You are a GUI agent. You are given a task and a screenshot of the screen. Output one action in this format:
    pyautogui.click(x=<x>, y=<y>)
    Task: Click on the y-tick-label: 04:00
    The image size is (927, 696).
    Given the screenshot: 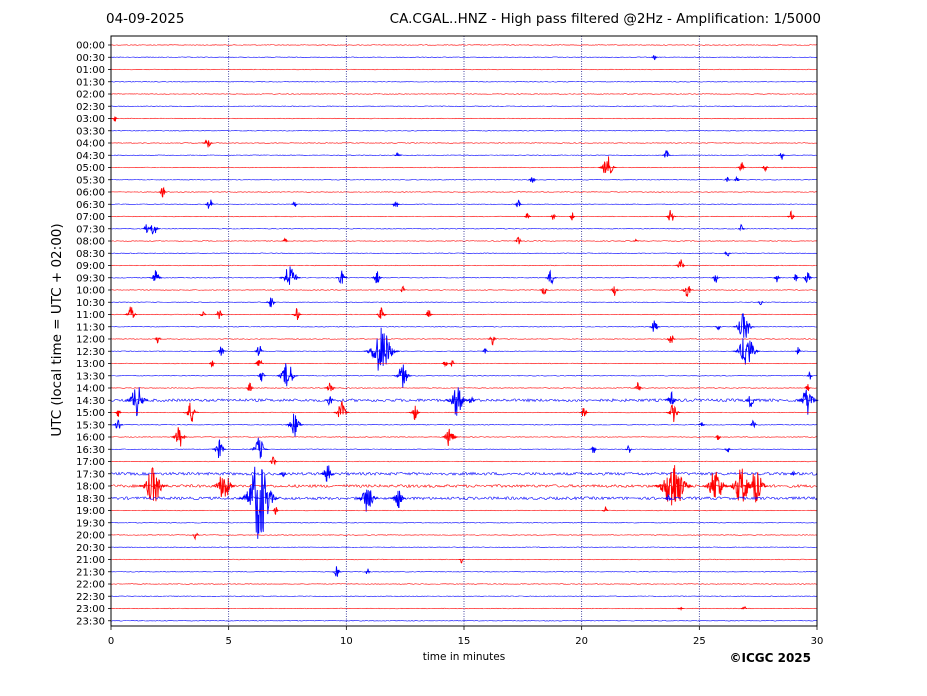 What is the action you would take?
    pyautogui.click(x=90, y=144)
    